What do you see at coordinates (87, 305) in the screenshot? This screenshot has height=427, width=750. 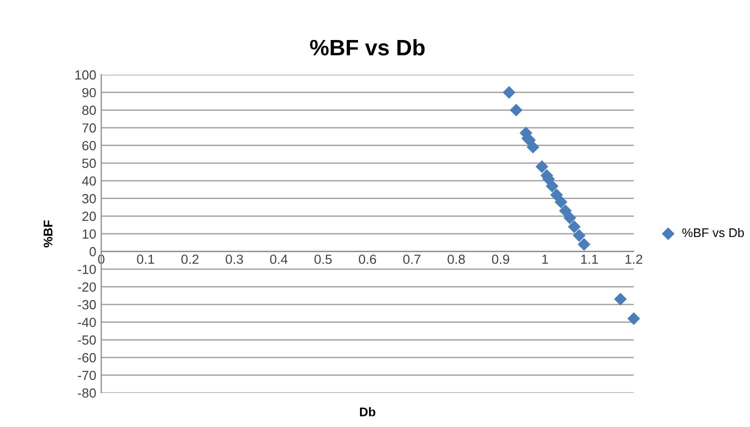 I see `y-tick-label: -30` at bounding box center [87, 305].